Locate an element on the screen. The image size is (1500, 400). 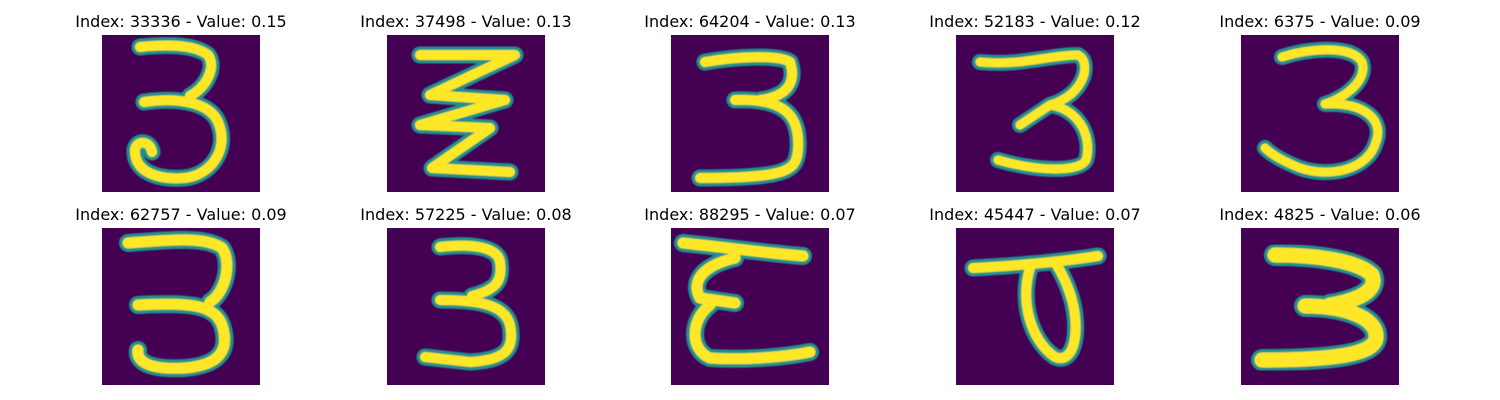
panel-title: Index: 37498 - Value: 0.13 is located at coordinates (465, 21).